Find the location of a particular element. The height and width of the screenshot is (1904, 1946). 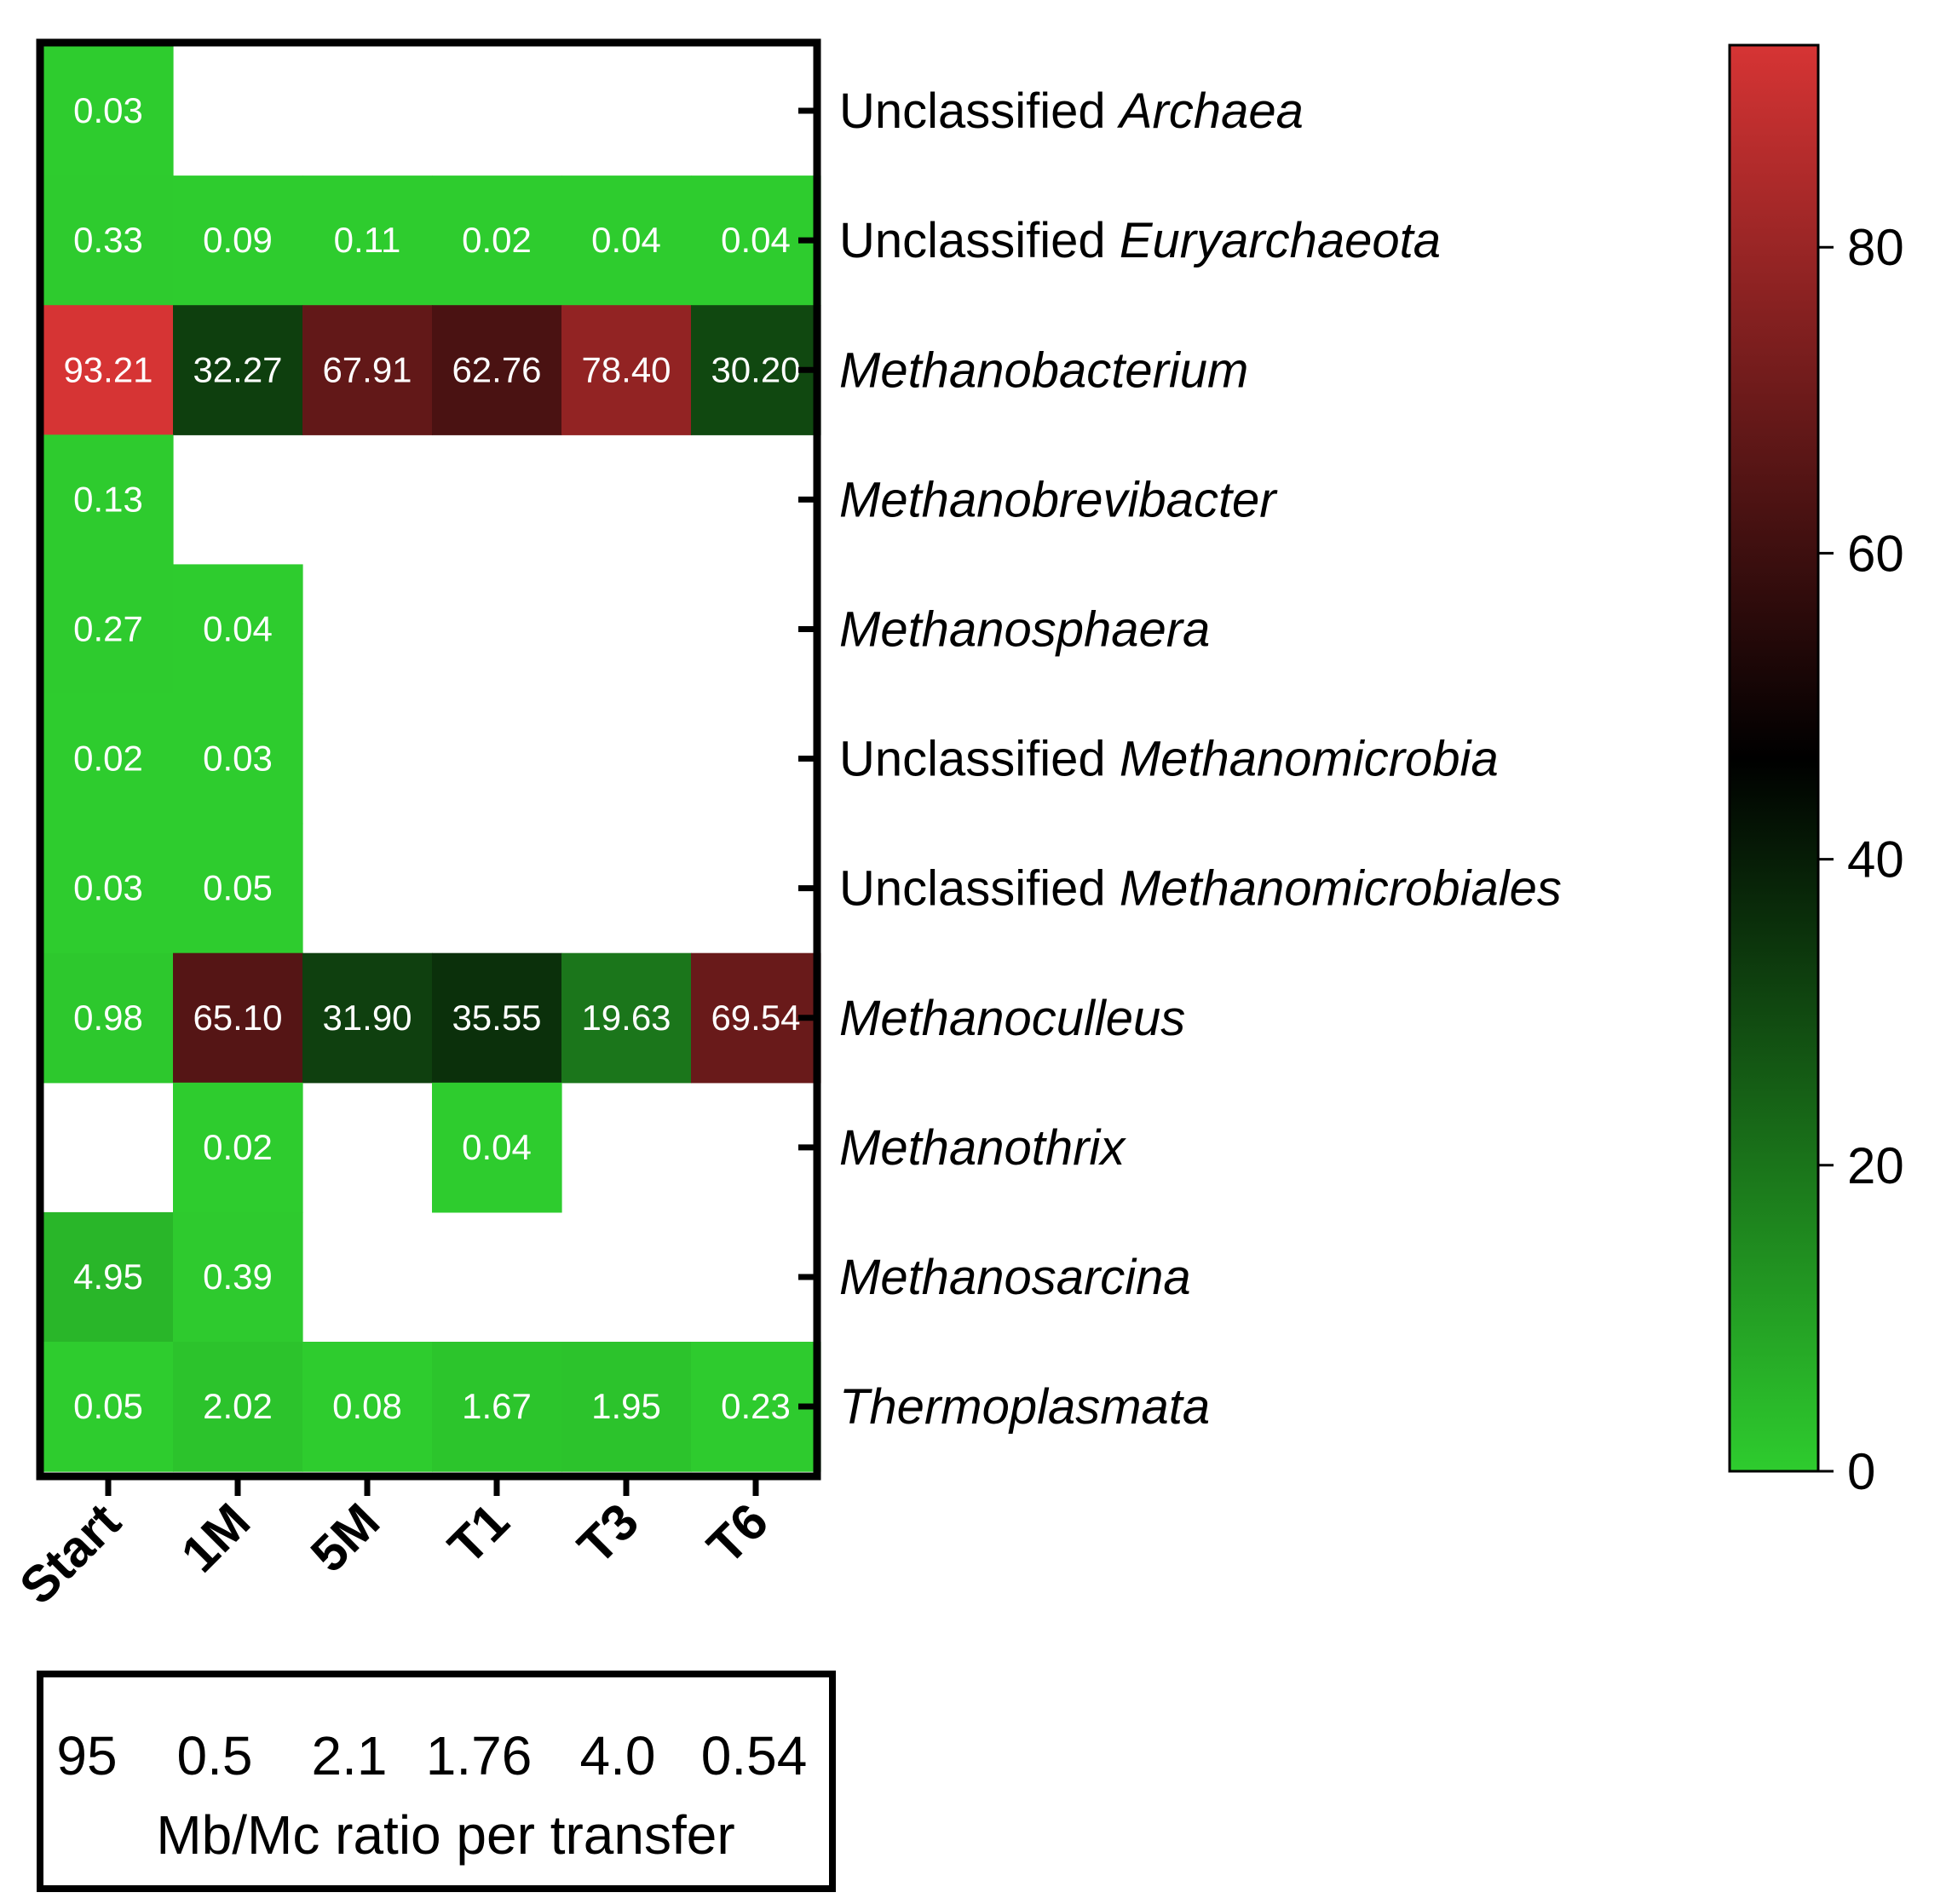

row-label: Unclassified Methanomicrobia is located at coordinates (1169, 759).